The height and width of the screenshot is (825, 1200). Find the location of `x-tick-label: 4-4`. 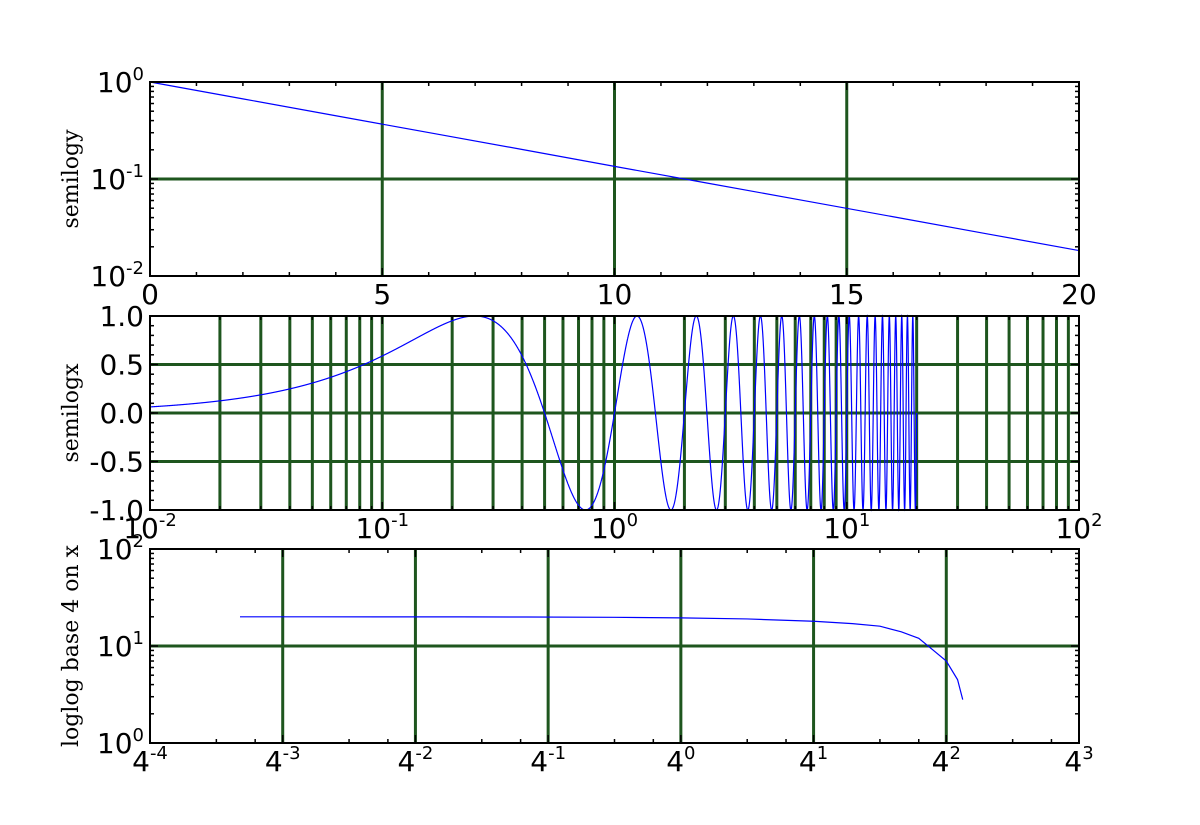

x-tick-label: 4-4 is located at coordinates (150, 760).